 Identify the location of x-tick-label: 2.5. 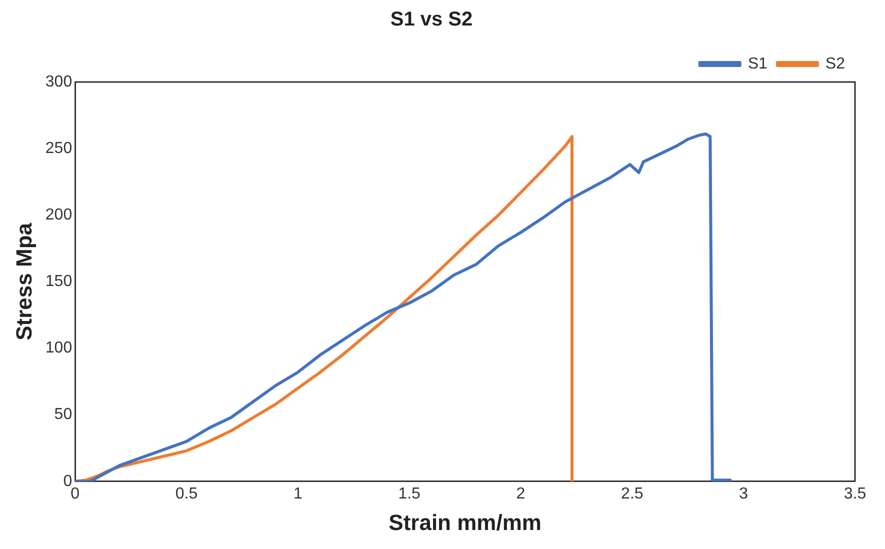
(632, 493).